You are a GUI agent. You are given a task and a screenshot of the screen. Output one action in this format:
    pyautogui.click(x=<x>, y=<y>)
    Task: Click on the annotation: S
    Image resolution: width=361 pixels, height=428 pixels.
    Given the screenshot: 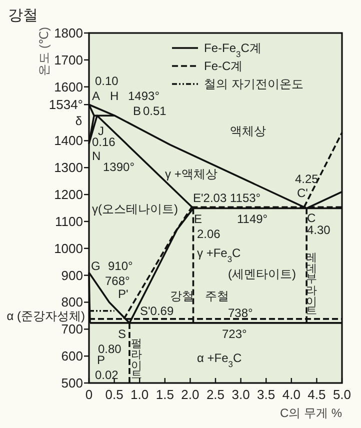 What is the action you would take?
    pyautogui.click(x=122, y=334)
    